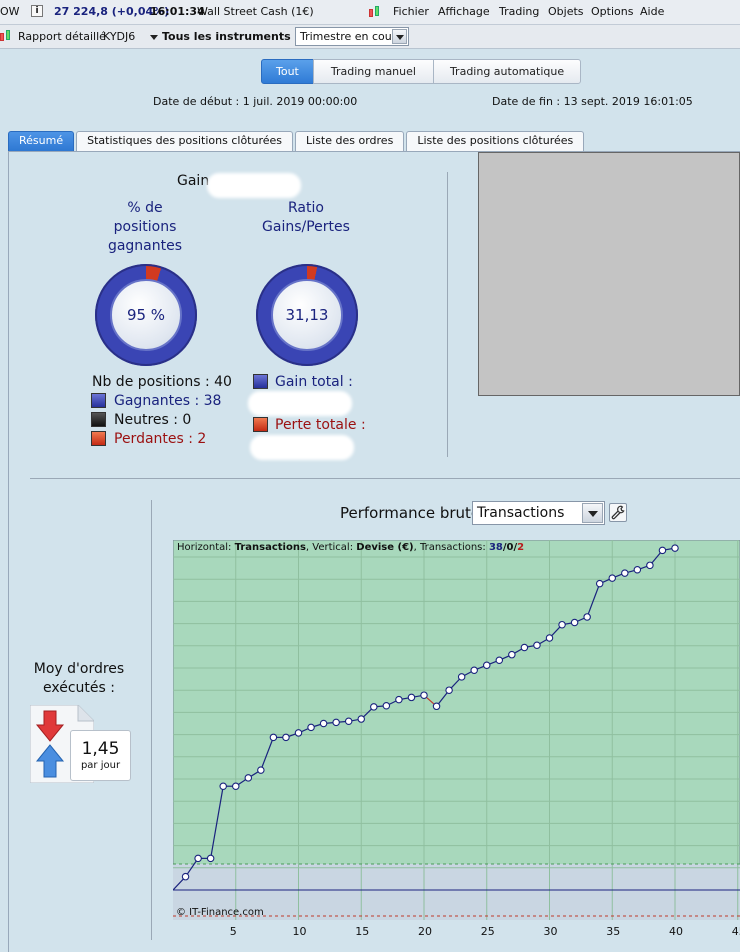 The image size is (740, 952). What do you see at coordinates (495, 547) in the screenshot?
I see `info-win-count: 38` at bounding box center [495, 547].